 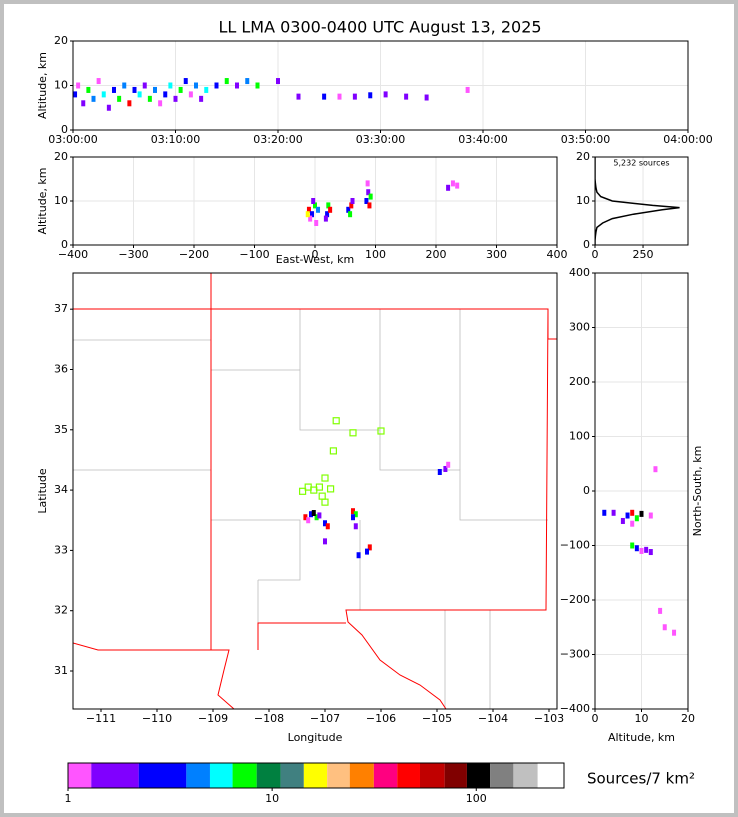 I want to click on x-tick-label: −300, so click(x=133, y=254).